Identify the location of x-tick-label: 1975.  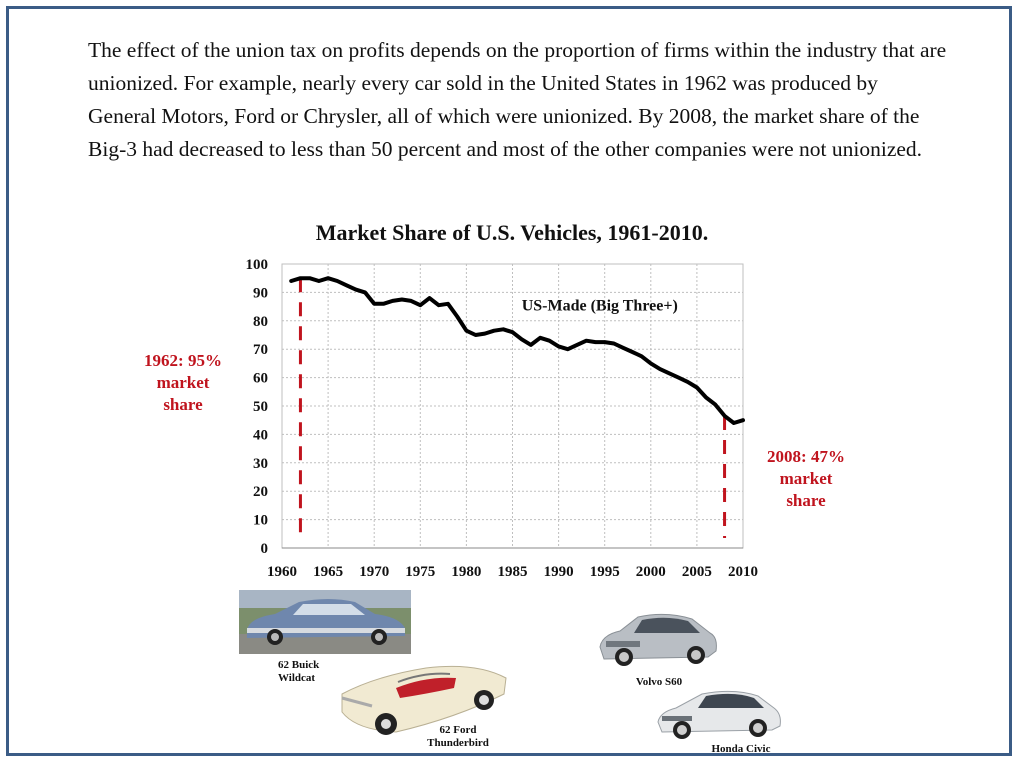
(420, 572).